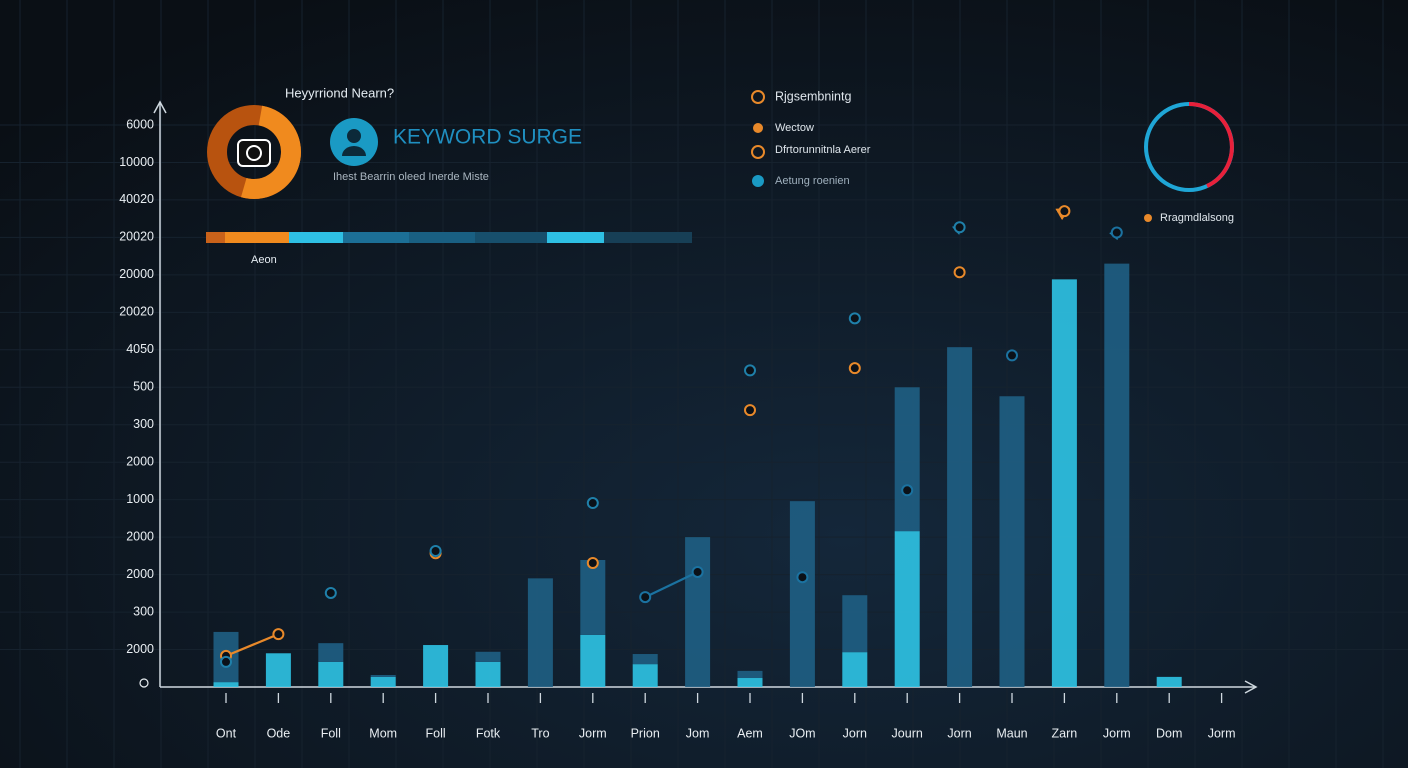 The height and width of the screenshot is (768, 1408). What do you see at coordinates (1011, 733) in the screenshot?
I see `x-tick-label: Maun` at bounding box center [1011, 733].